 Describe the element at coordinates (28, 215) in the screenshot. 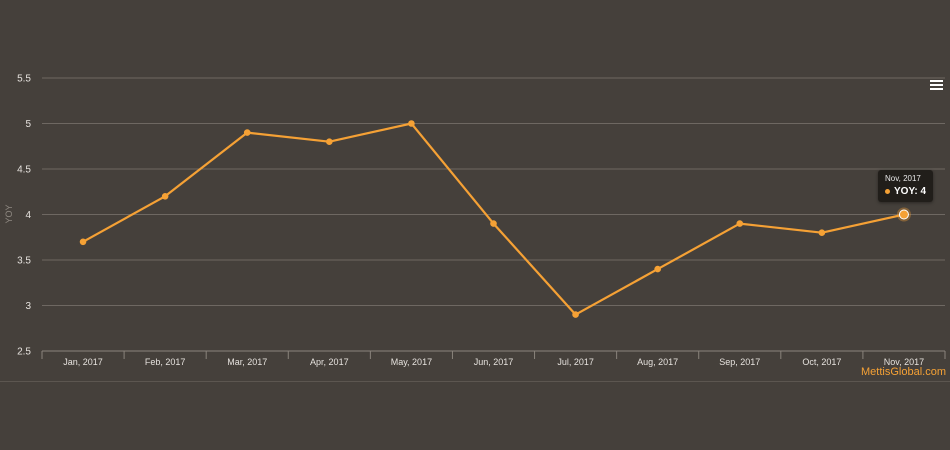

I see `y-tick-label: 4` at that location.